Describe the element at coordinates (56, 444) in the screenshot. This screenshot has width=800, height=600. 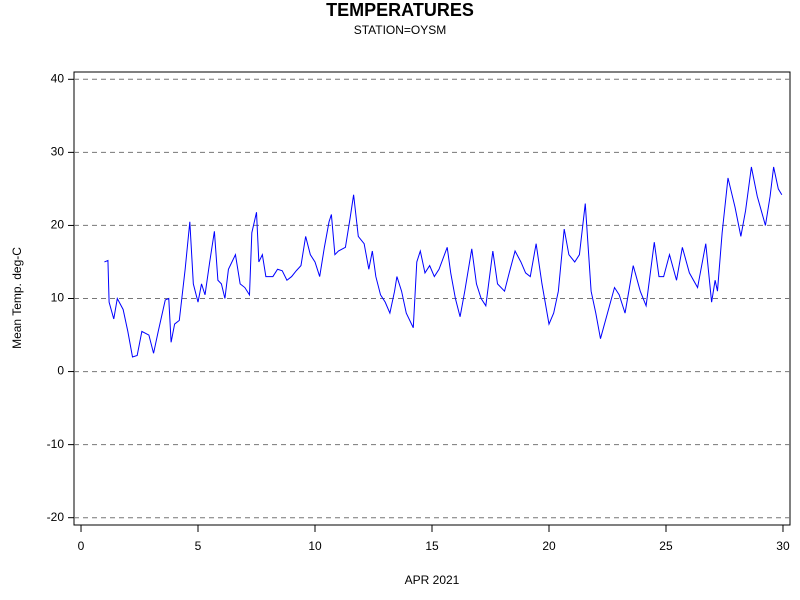
I see `y-tick-label: -10` at that location.